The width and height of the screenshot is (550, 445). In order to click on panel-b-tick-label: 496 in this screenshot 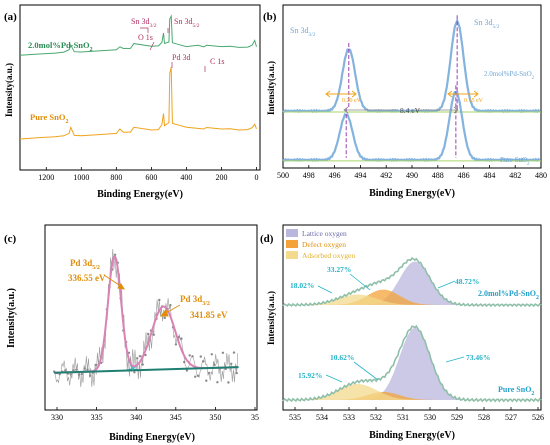, I will do `click(335, 175)`.